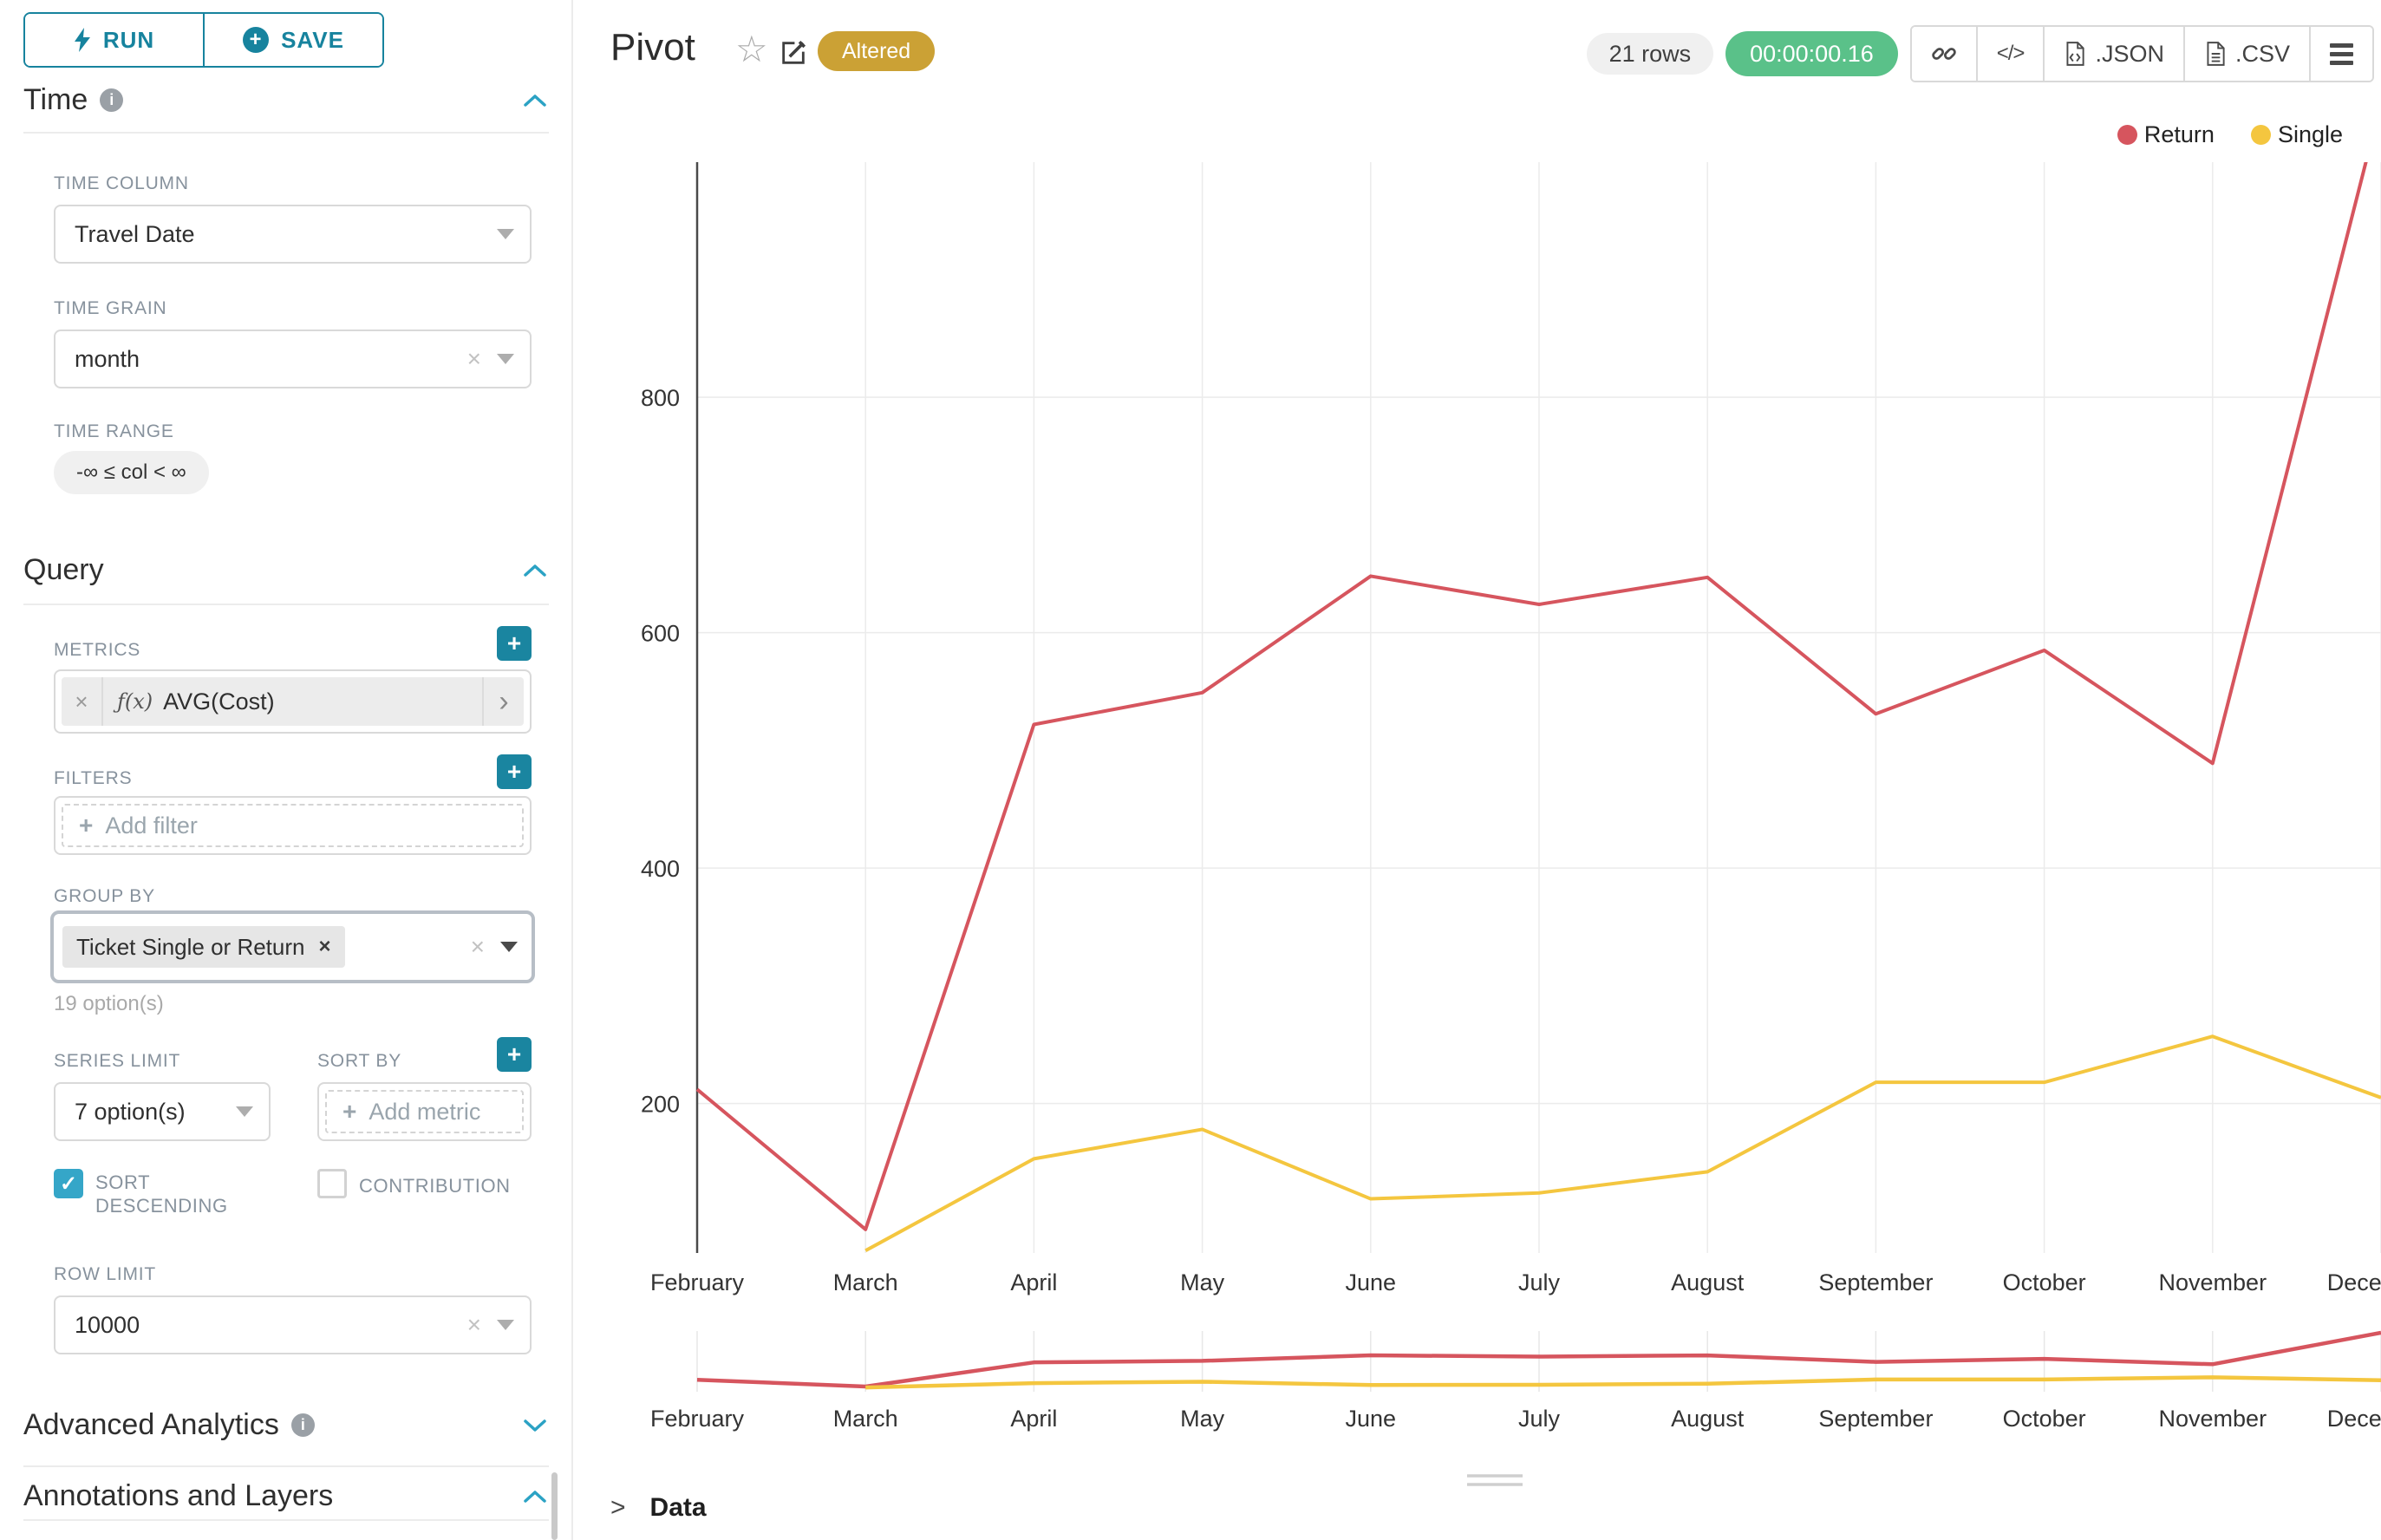  Describe the element at coordinates (110, 308) in the screenshot. I see `time-grain-label: TIME GRAIN` at that location.